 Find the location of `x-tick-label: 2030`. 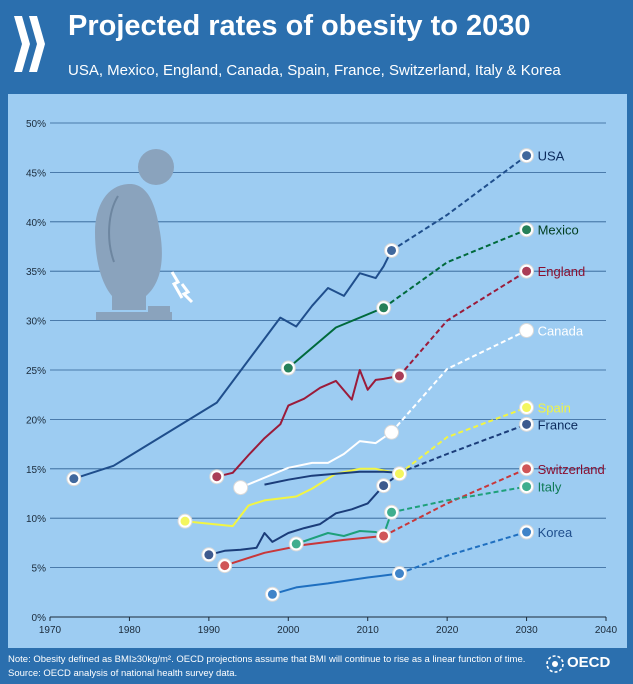

x-tick-label: 2030 is located at coordinates (526, 630).